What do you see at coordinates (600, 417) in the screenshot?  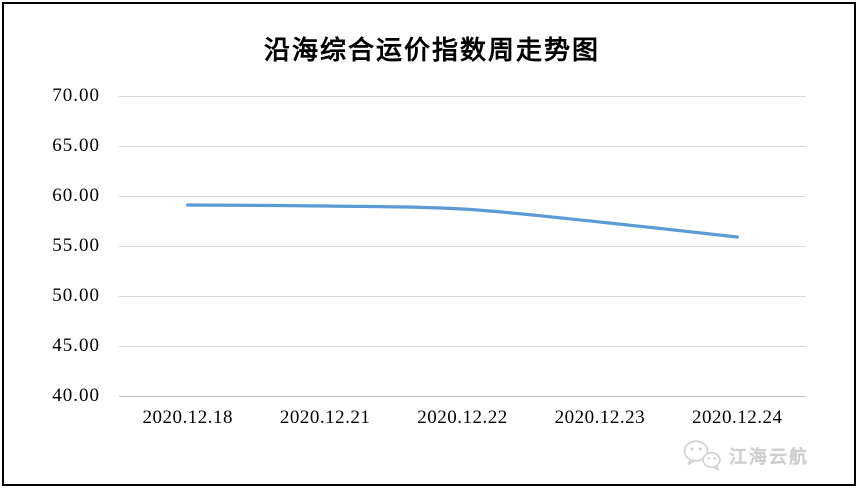 I see `x-axis-tick-label: 2020.12.23` at bounding box center [600, 417].